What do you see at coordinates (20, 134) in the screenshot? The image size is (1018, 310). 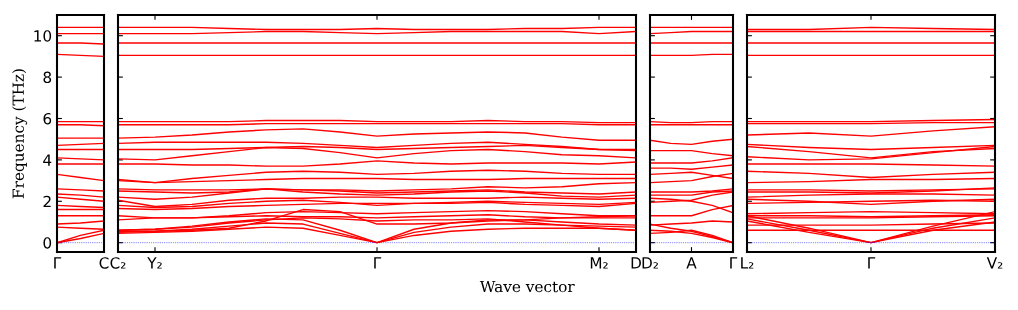 I see `y-axis-title: Frequency (THz)` at bounding box center [20, 134].